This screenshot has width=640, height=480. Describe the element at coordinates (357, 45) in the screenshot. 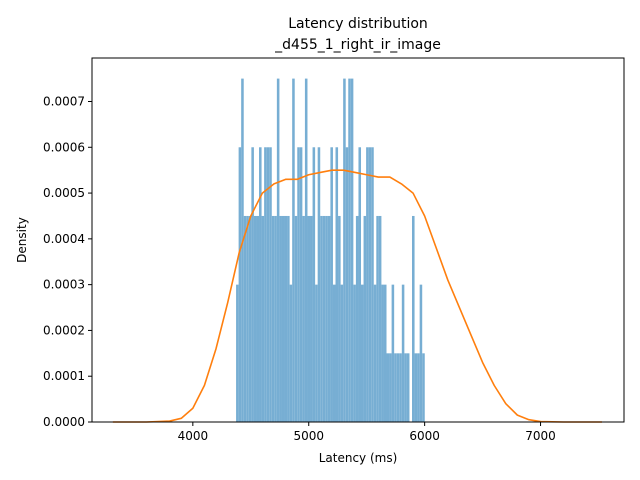

I see `chart-title-line2: _d455_1_right_ir_image` at that location.